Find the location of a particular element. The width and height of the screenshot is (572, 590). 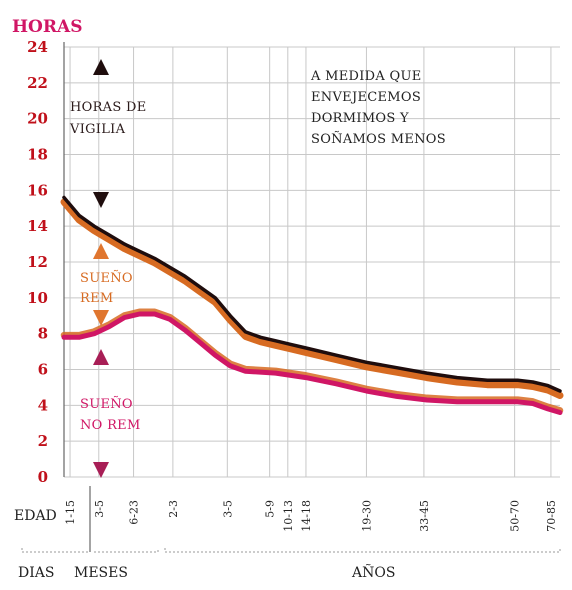

x-tick-label: 2-3 is located at coordinates (173, 509).